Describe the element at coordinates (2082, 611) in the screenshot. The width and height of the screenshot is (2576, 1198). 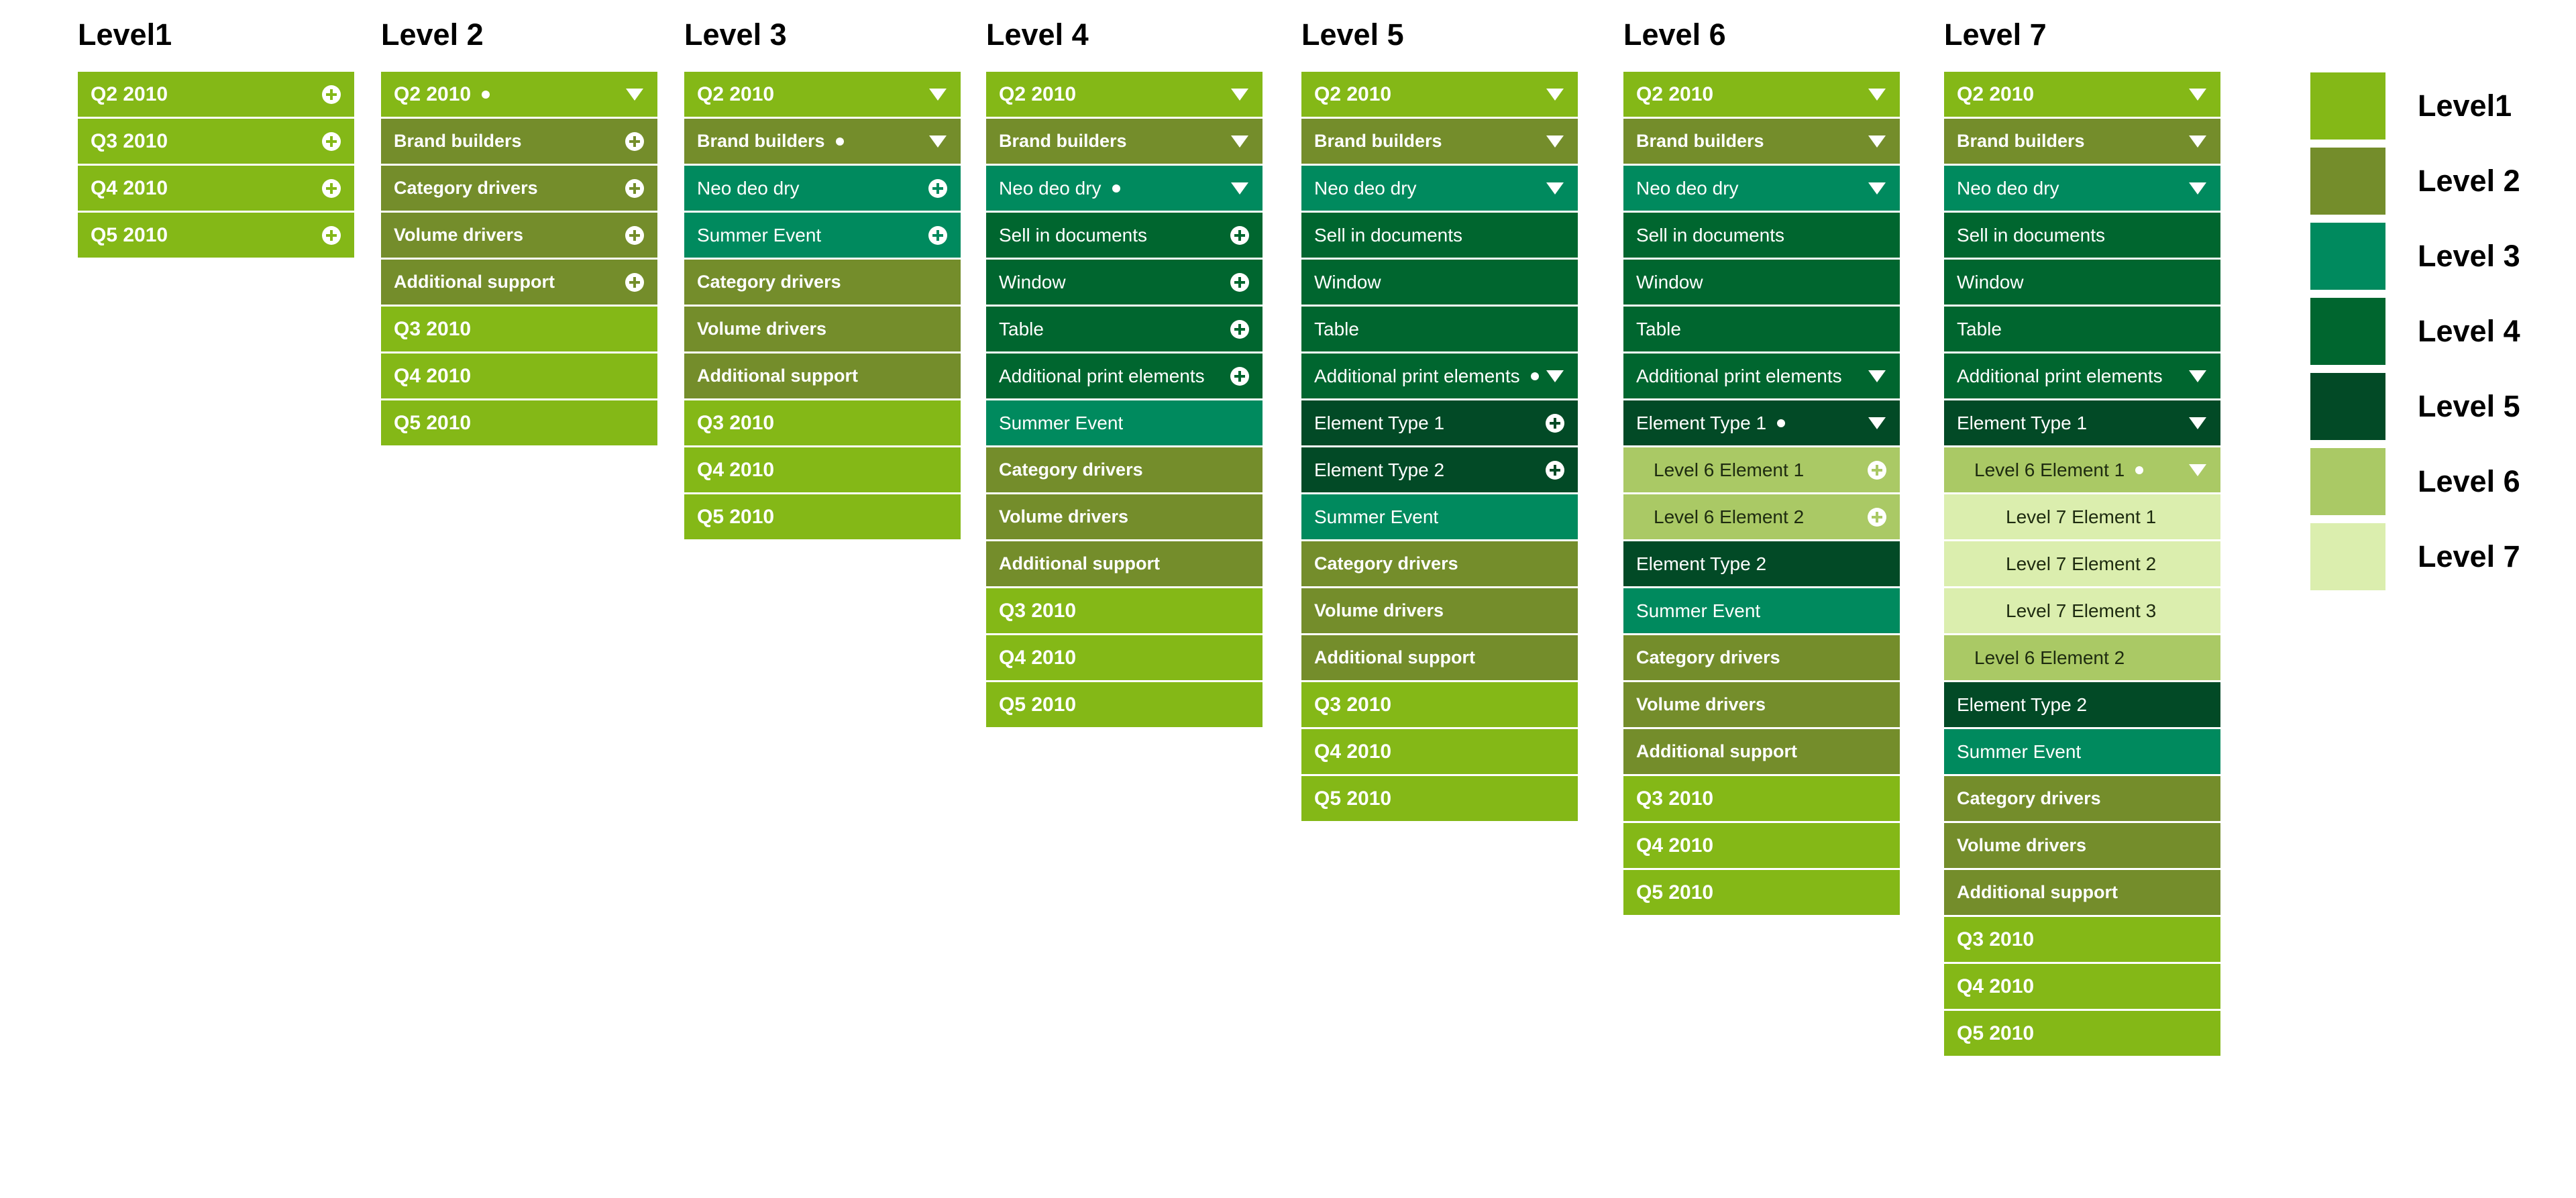
I see `menu-item-level-7: Level 7 Element 3` at that location.